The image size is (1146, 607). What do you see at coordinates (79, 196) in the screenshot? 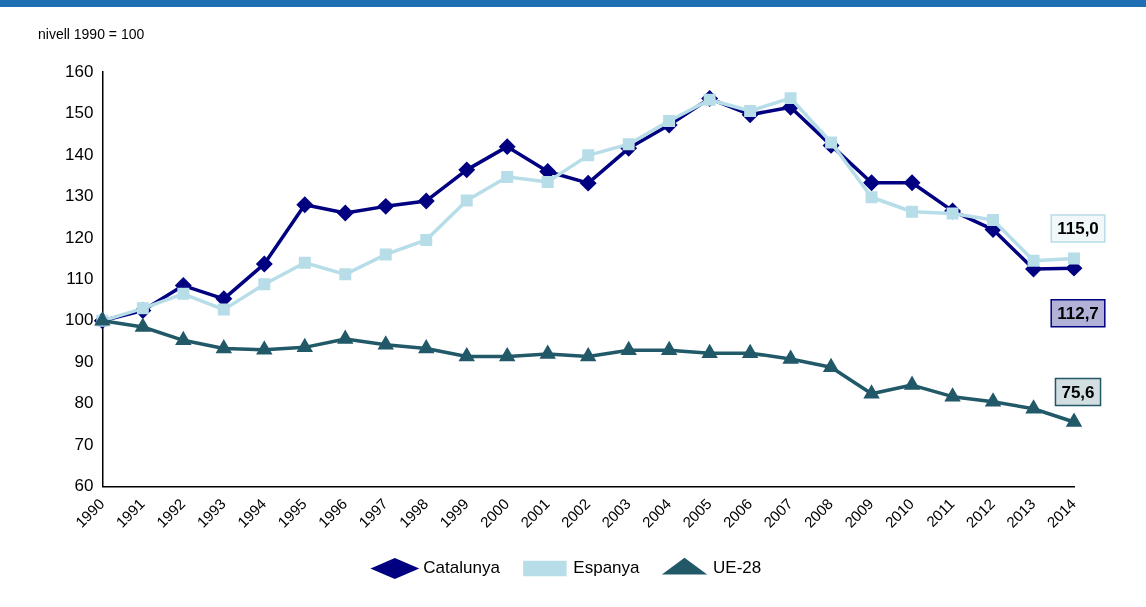
I see `y-tick-label: 130` at bounding box center [79, 196].